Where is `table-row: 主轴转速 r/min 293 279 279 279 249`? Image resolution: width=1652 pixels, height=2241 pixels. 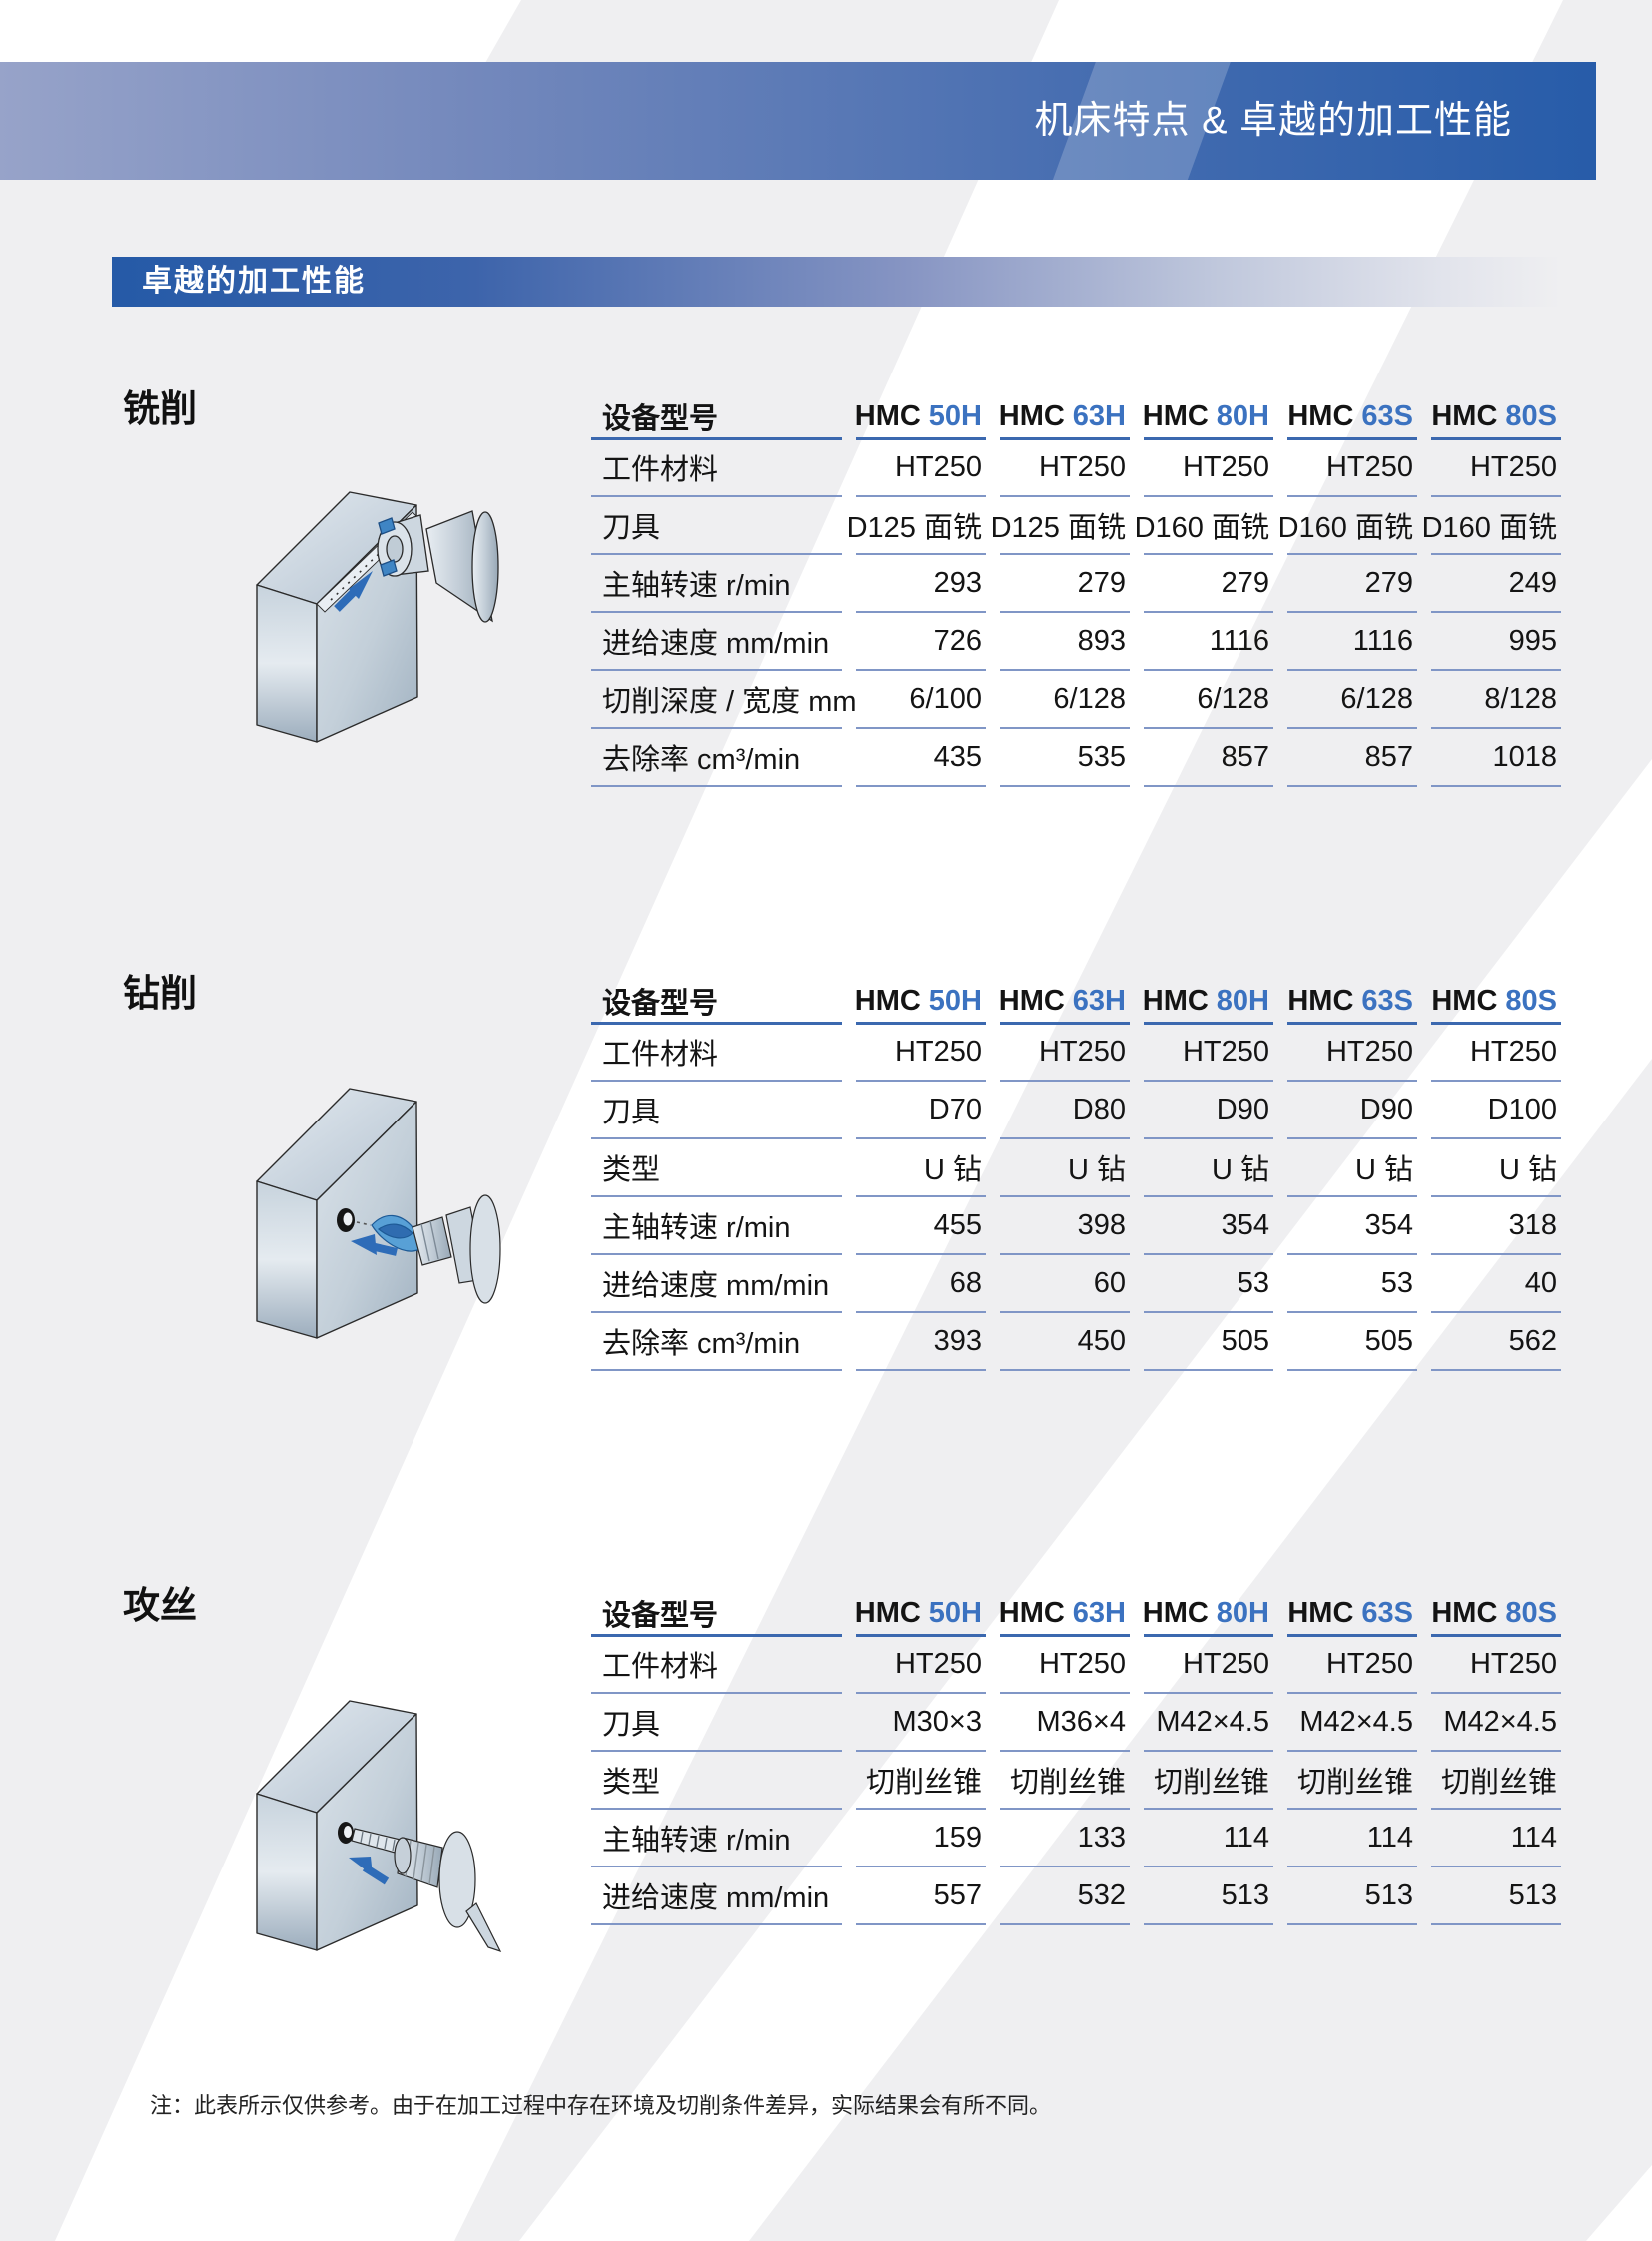
table-row: 主轴转速 r/min 293 279 279 279 249 is located at coordinates (1078, 584).